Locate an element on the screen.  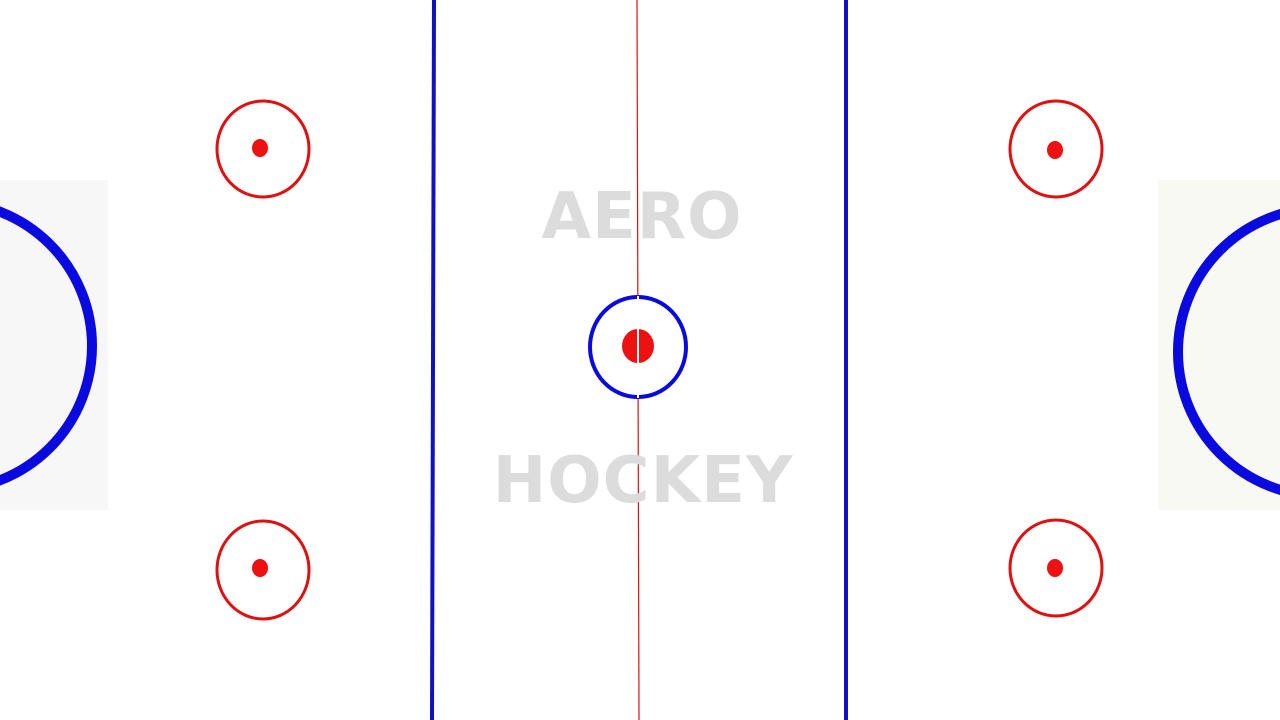
faceoff-circle-bottom-left is located at coordinates (263, 570).